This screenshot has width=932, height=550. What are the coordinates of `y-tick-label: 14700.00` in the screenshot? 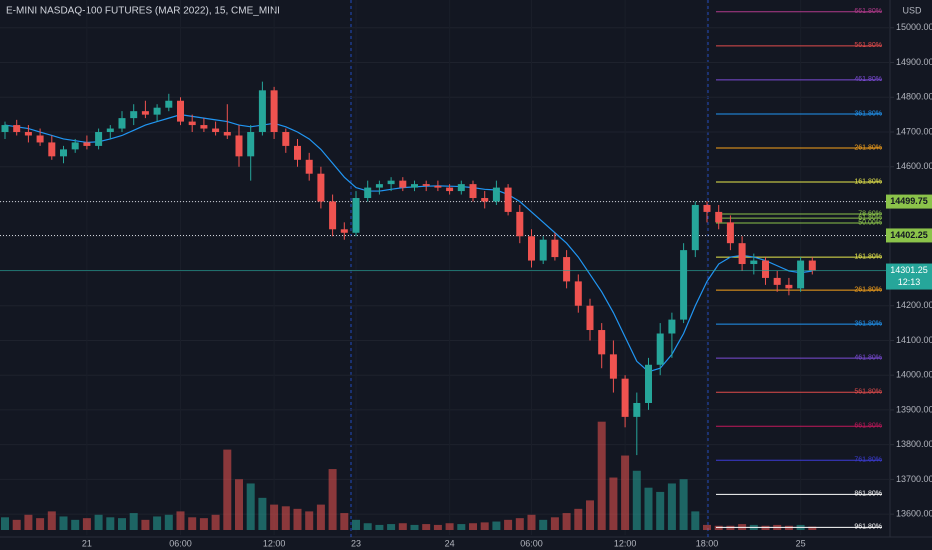 It's located at (914, 131).